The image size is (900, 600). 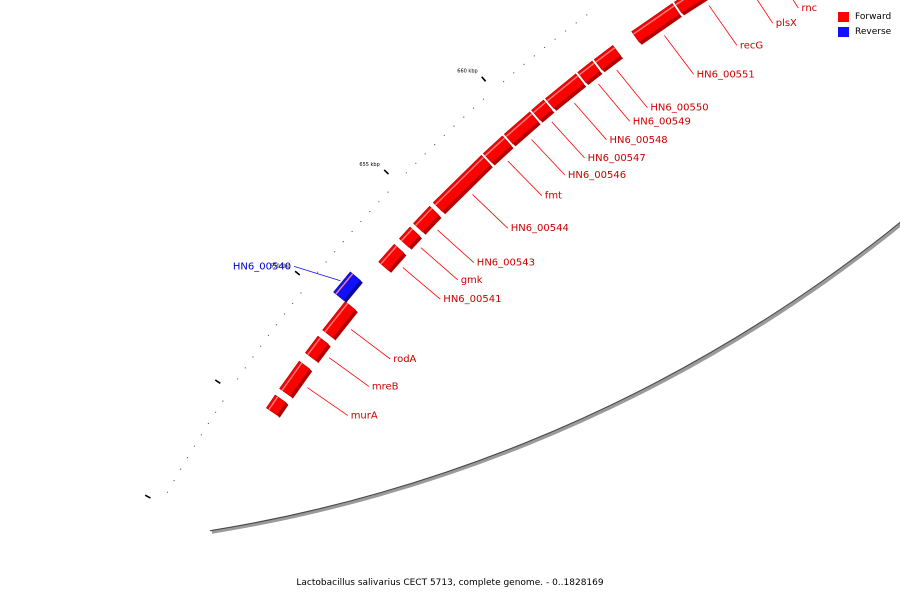 What do you see at coordinates (472, 299) in the screenshot?
I see `gene-label: HN6_00541` at bounding box center [472, 299].